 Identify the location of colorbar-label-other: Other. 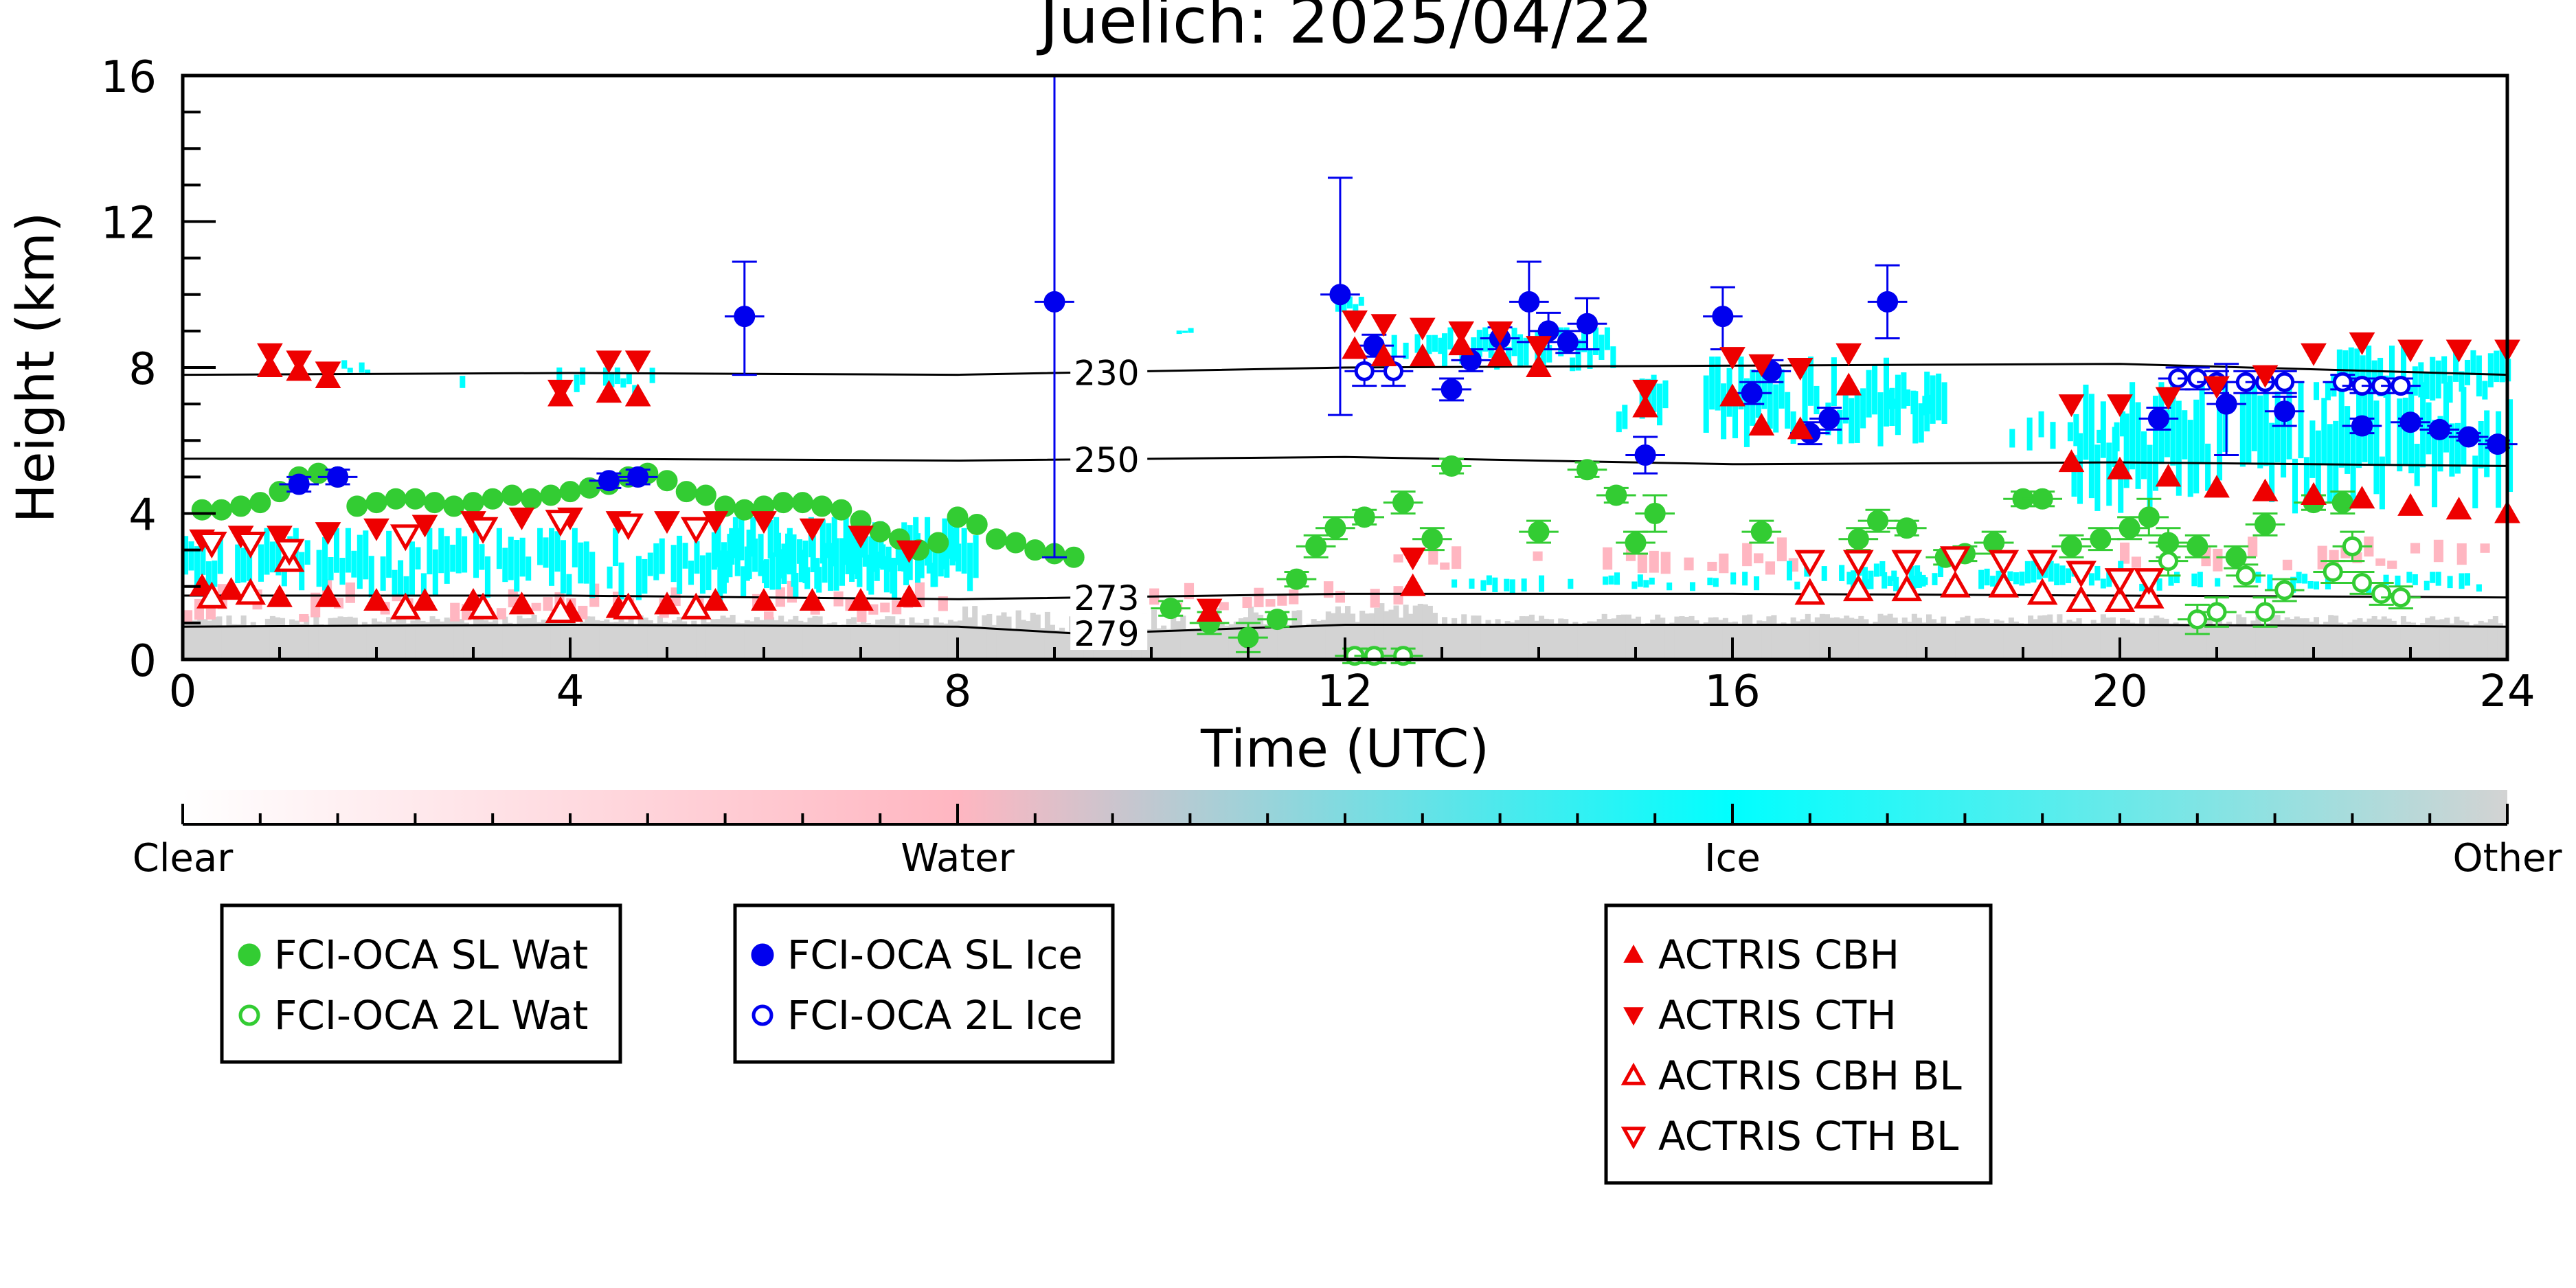
(2507, 858).